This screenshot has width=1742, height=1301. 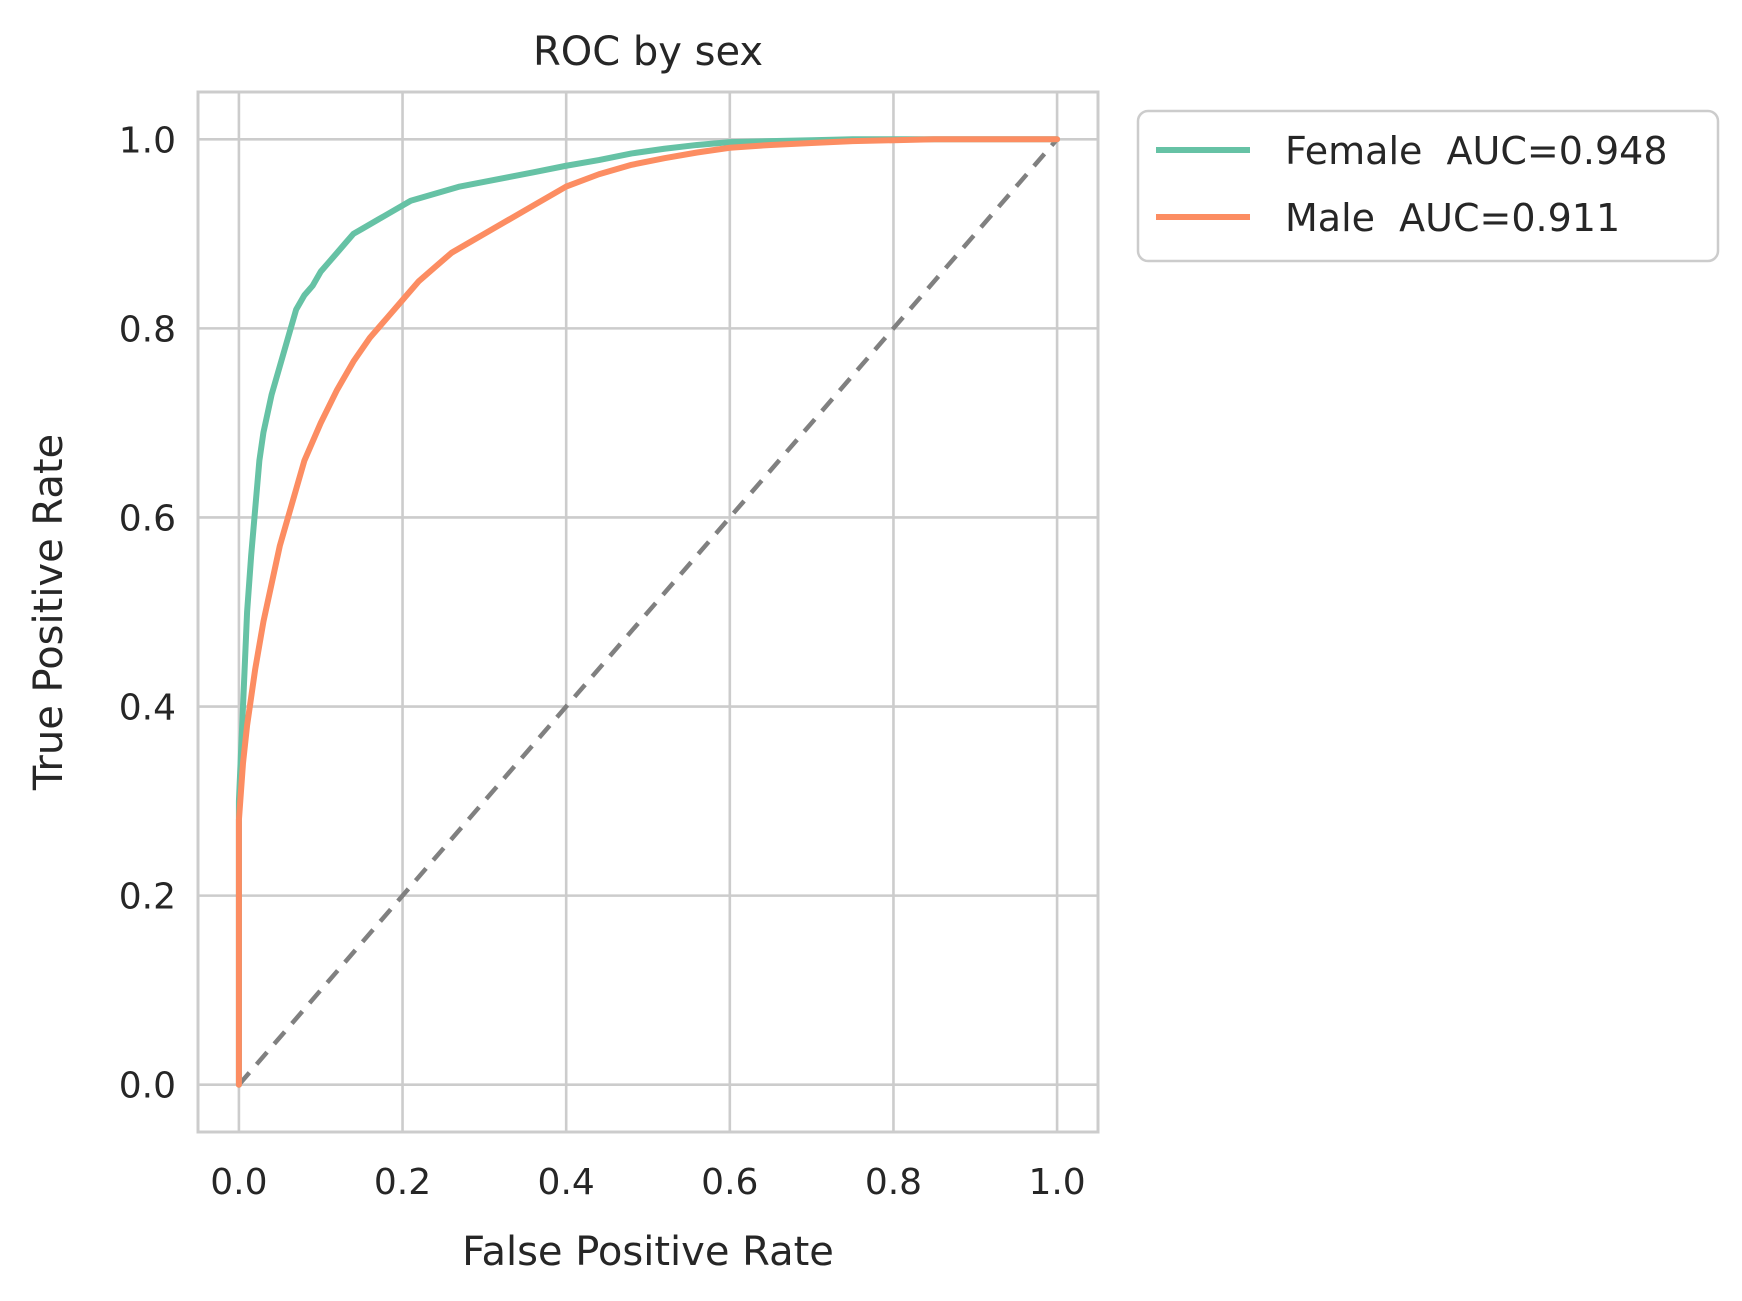 What do you see at coordinates (238, 1182) in the screenshot?
I see `x-tick-label: 0.0` at bounding box center [238, 1182].